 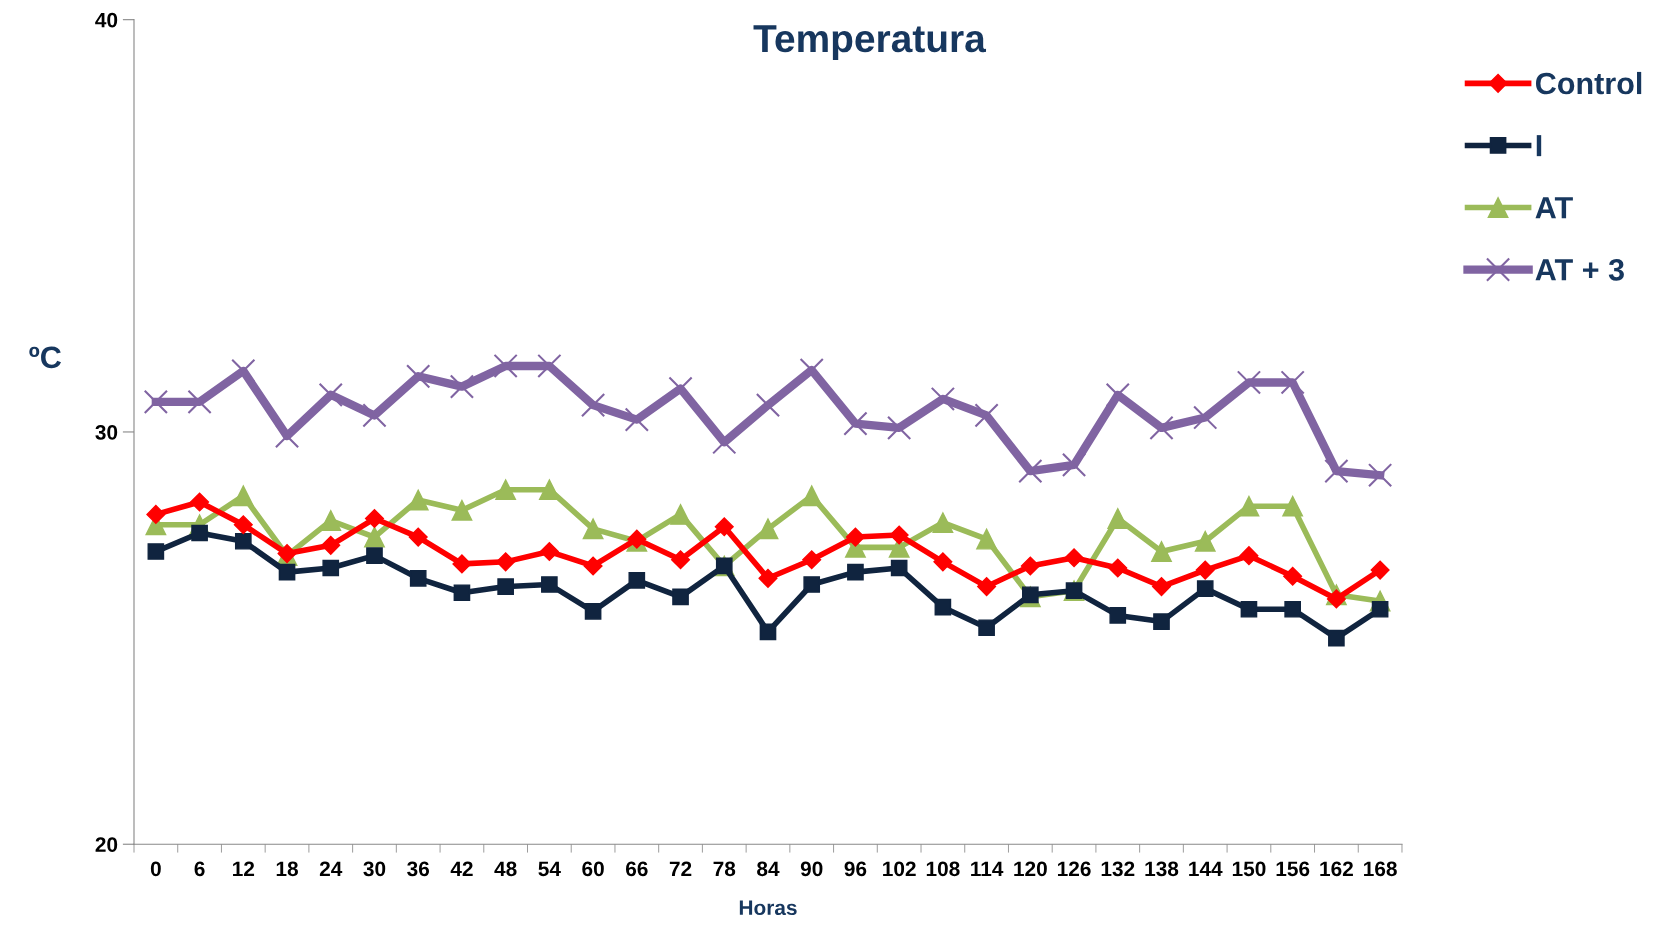 What do you see at coordinates (1293, 869) in the screenshot?
I see `x-tick-label: 156` at bounding box center [1293, 869].